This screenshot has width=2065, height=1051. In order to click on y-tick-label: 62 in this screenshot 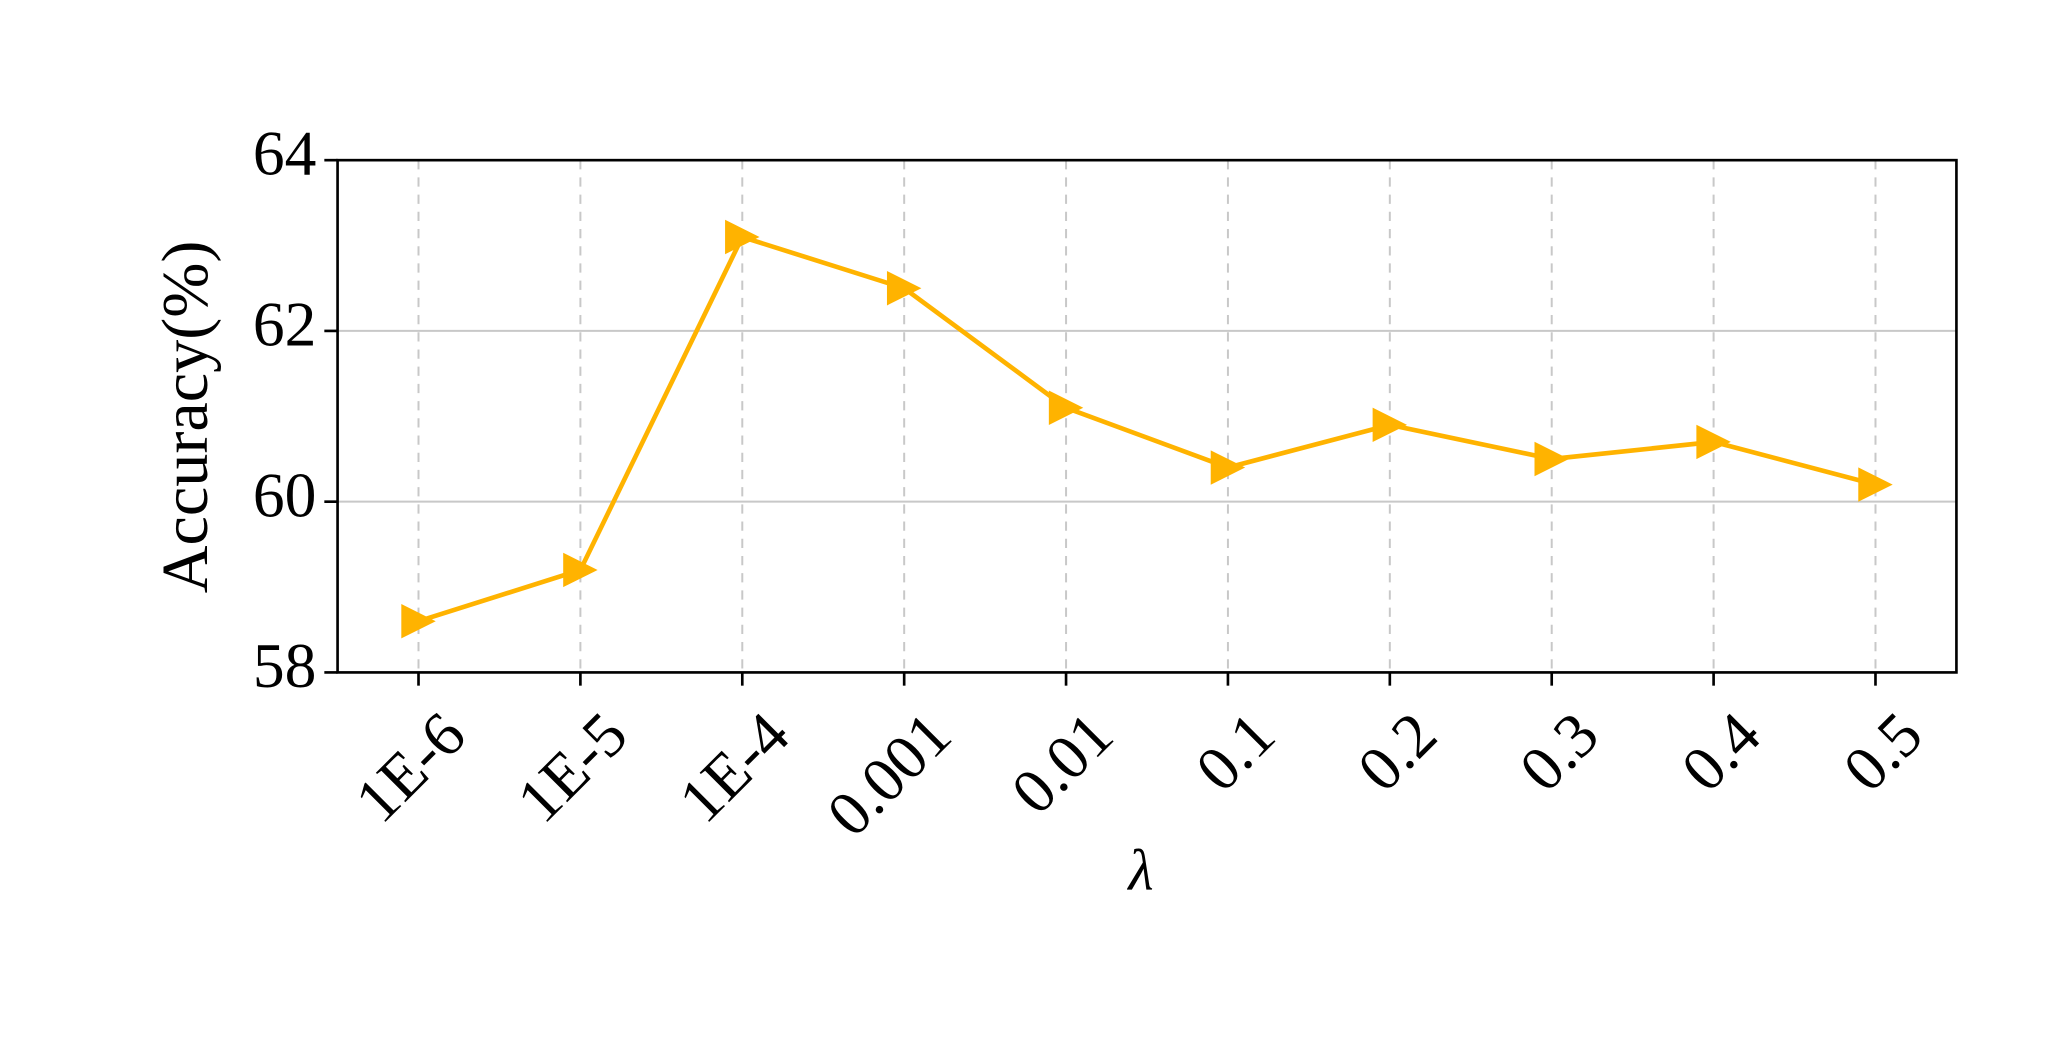, I will do `click(285, 323)`.